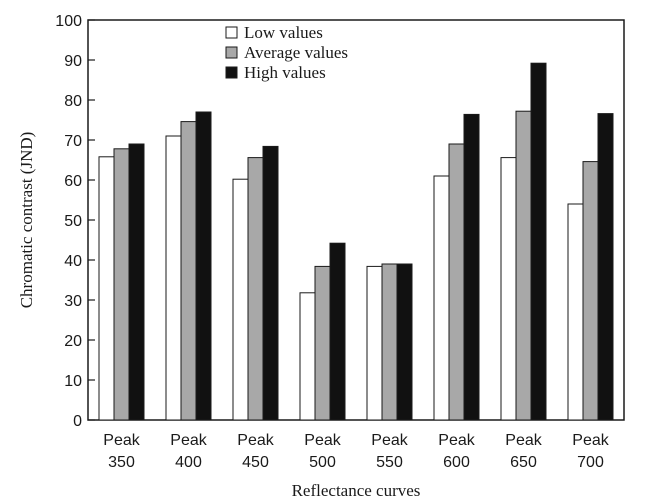 The height and width of the screenshot is (504, 647). I want to click on y-tick-label-5: 50, so click(73, 221).